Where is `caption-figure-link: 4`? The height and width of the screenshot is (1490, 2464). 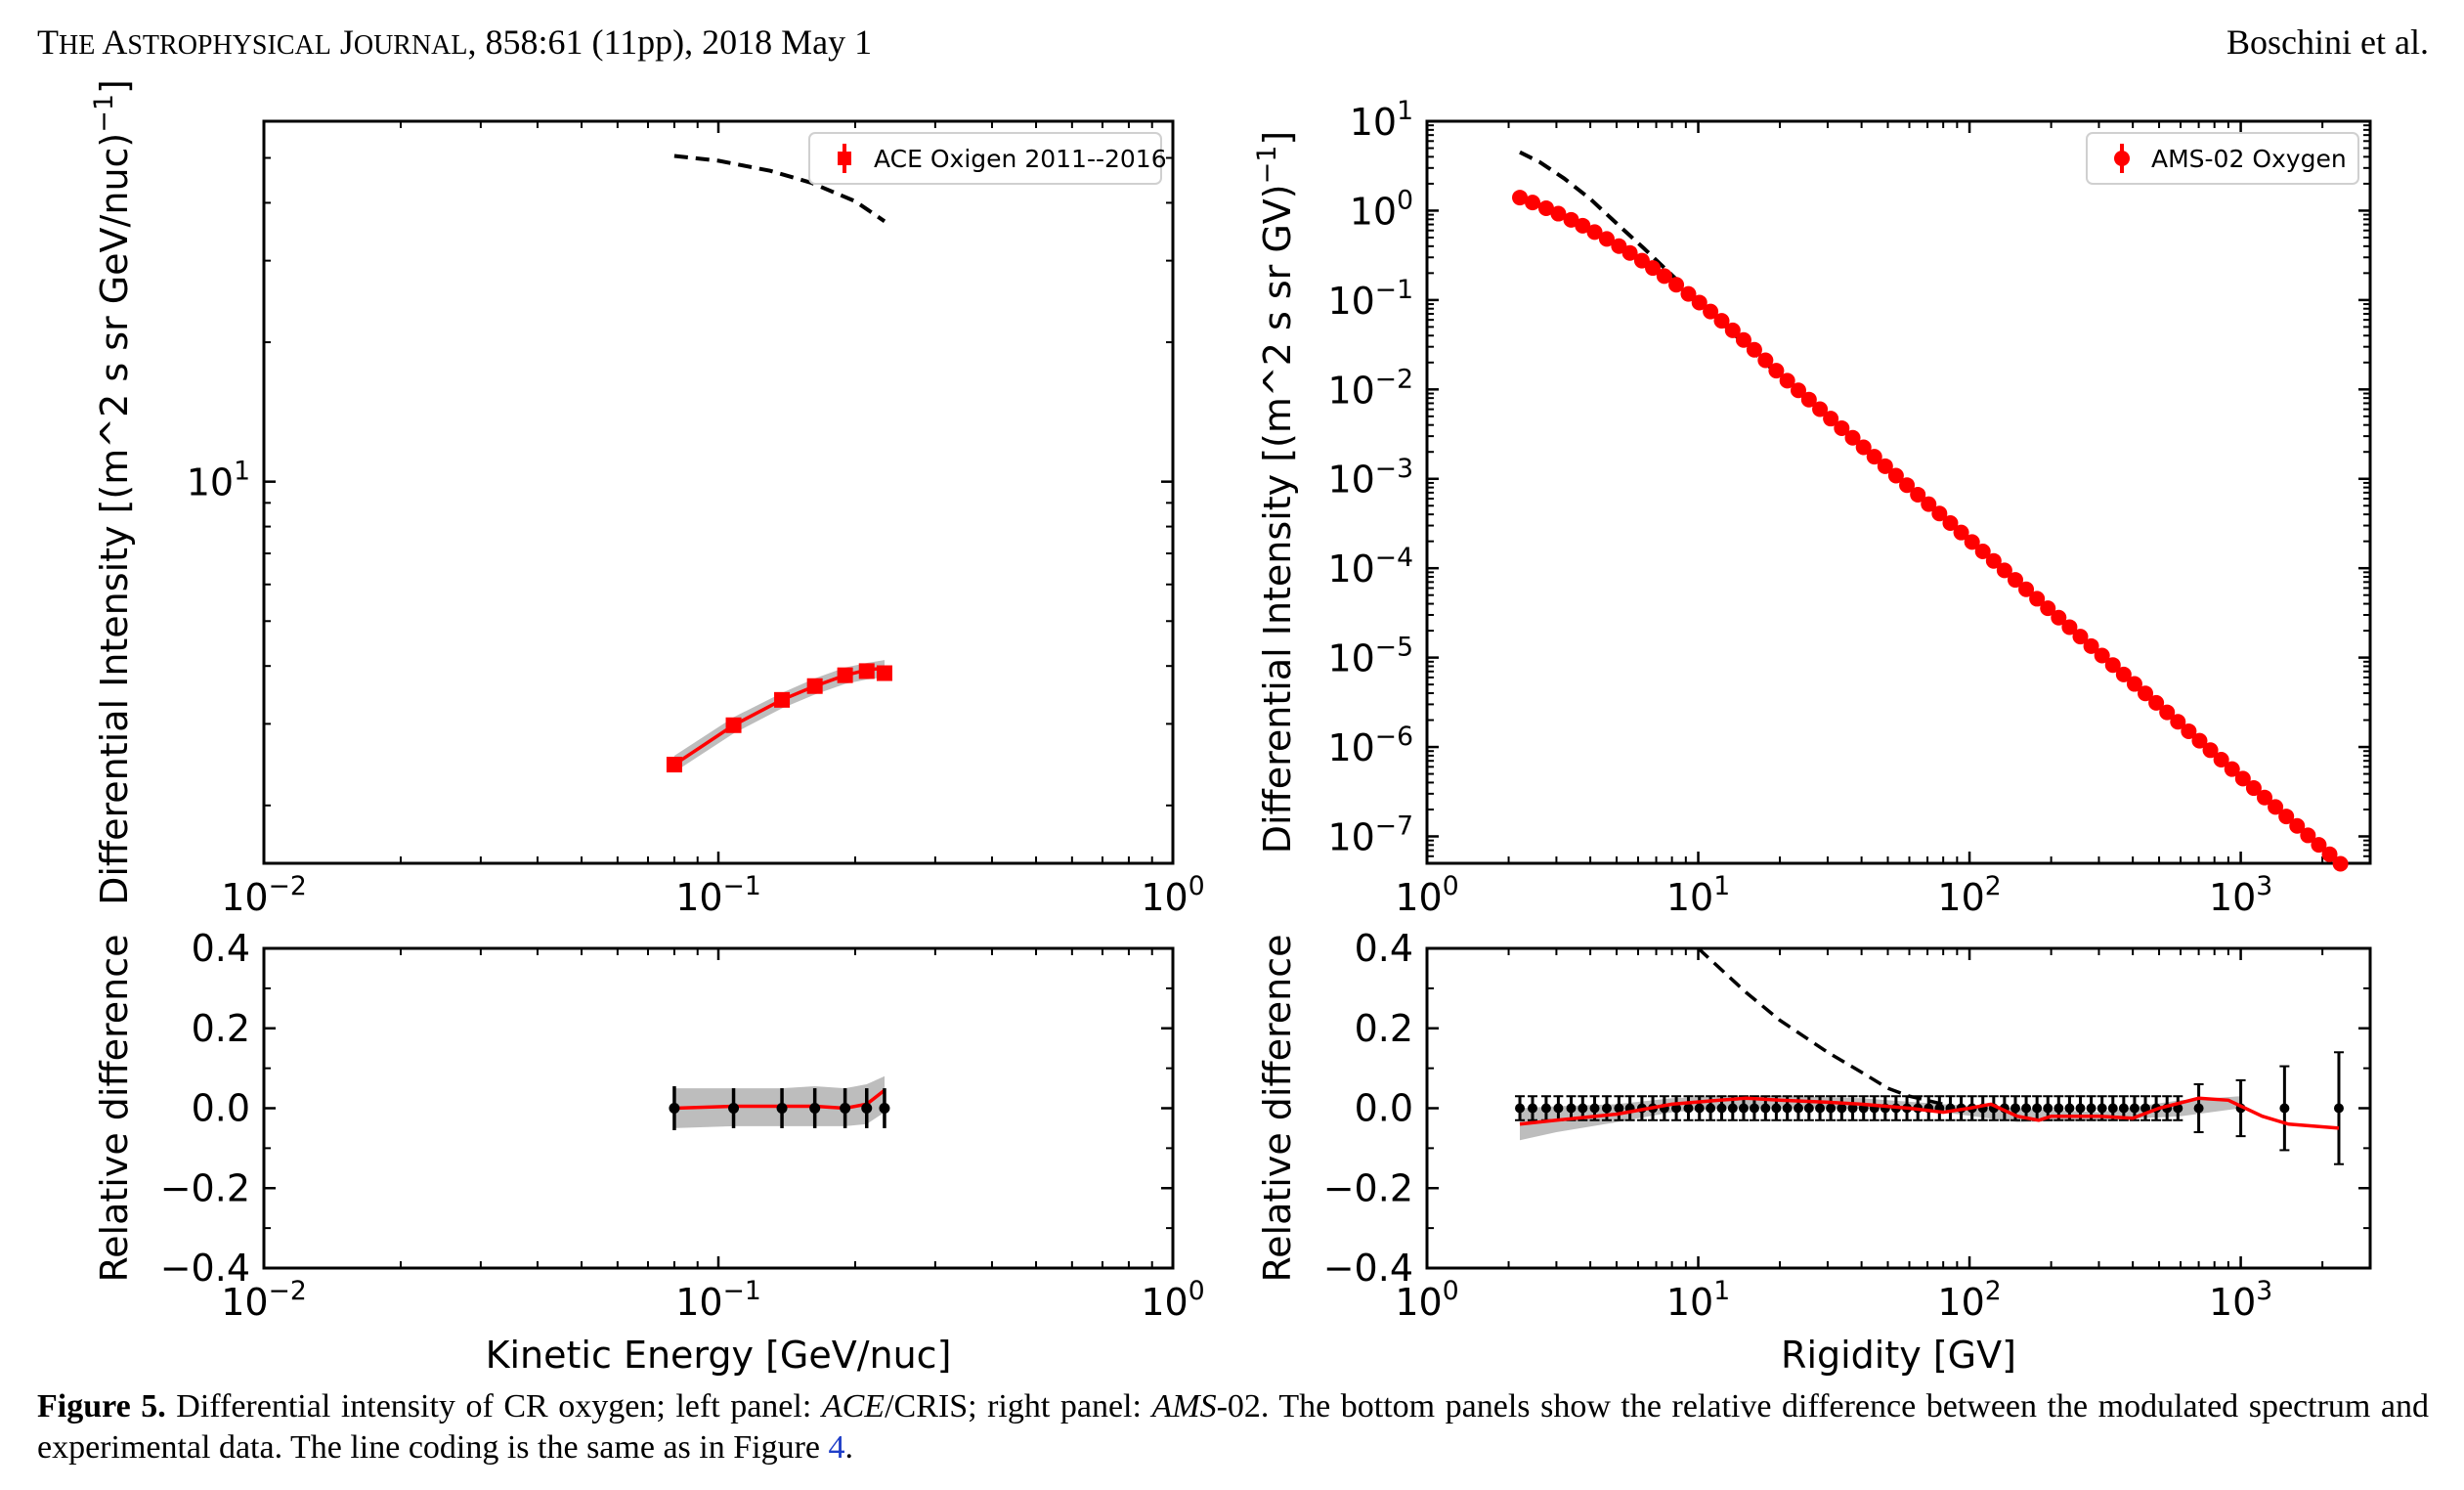 caption-figure-link: 4 is located at coordinates (836, 1447).